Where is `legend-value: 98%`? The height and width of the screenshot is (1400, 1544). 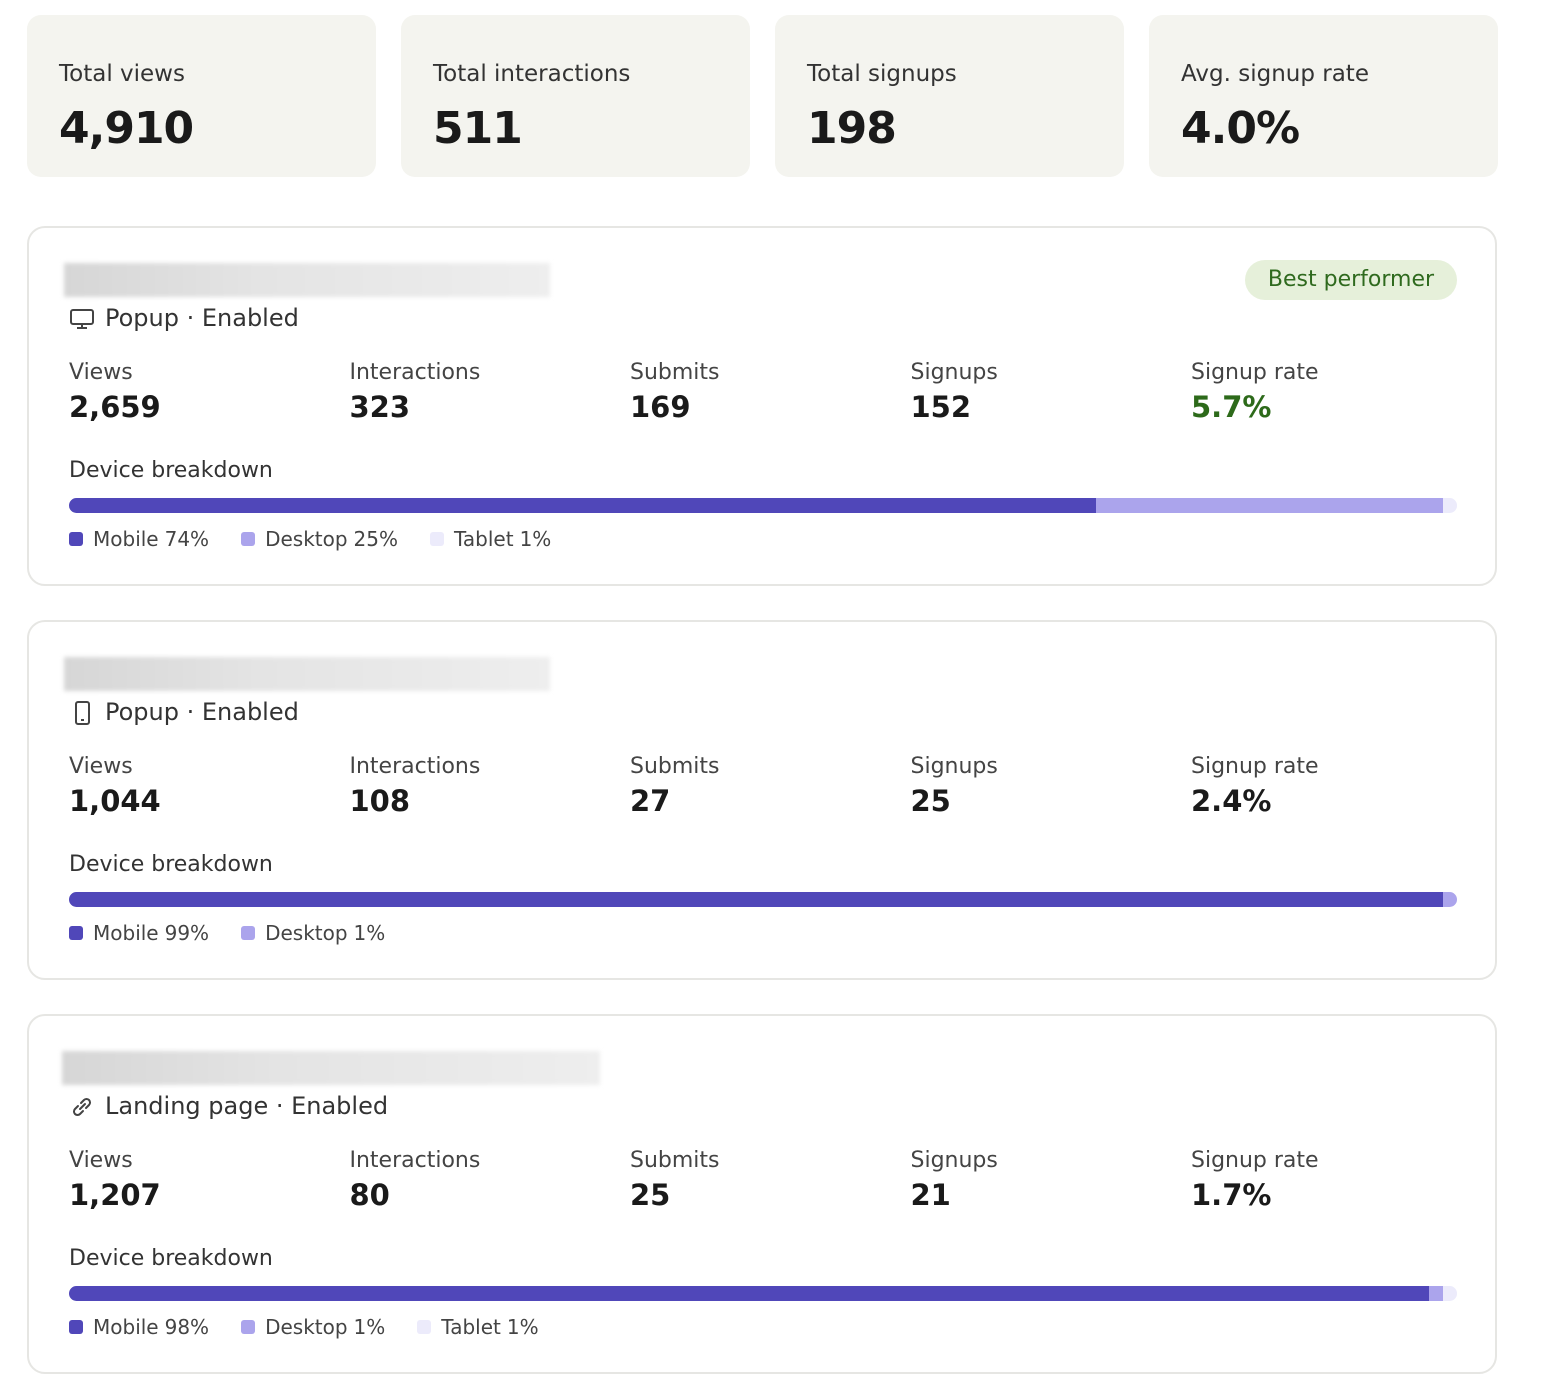
legend-value: 98% is located at coordinates (187, 1327).